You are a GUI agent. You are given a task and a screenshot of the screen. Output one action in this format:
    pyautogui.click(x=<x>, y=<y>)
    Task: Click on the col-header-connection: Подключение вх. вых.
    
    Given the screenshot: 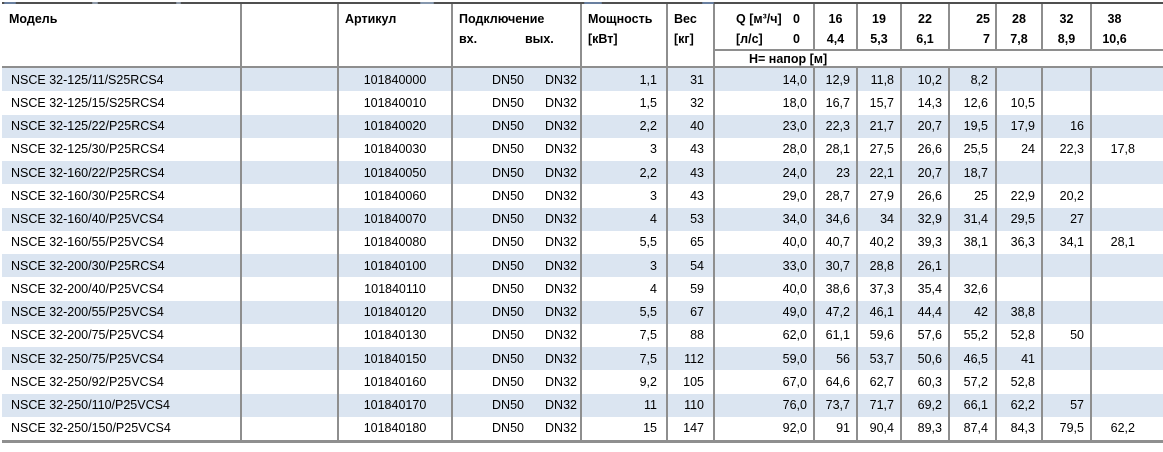 What is the action you would take?
    pyautogui.click(x=517, y=35)
    